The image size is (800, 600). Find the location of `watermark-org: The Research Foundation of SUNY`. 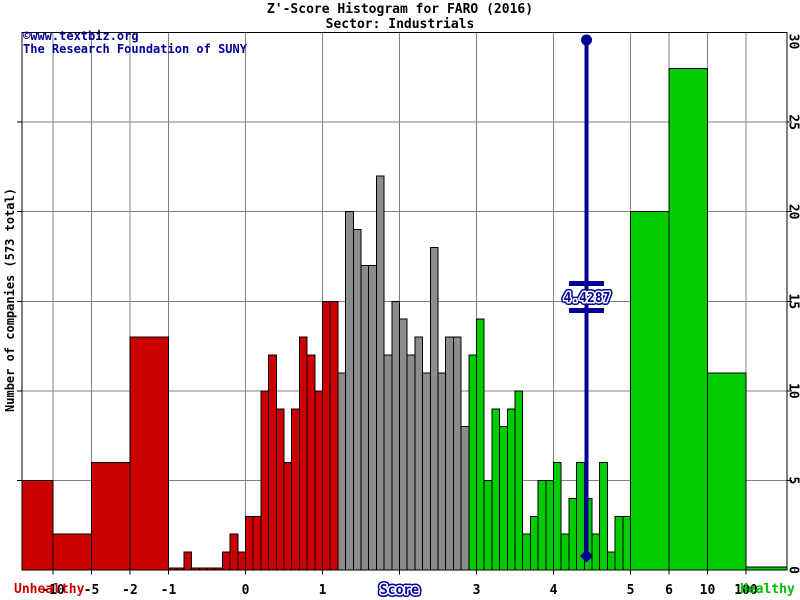

watermark-org: The Research Foundation of SUNY is located at coordinates (135, 49).